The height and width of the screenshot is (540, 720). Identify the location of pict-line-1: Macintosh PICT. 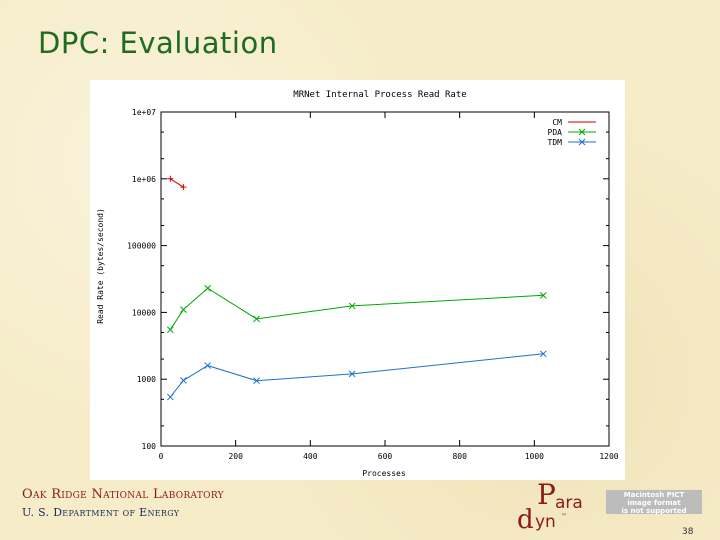
(654, 495).